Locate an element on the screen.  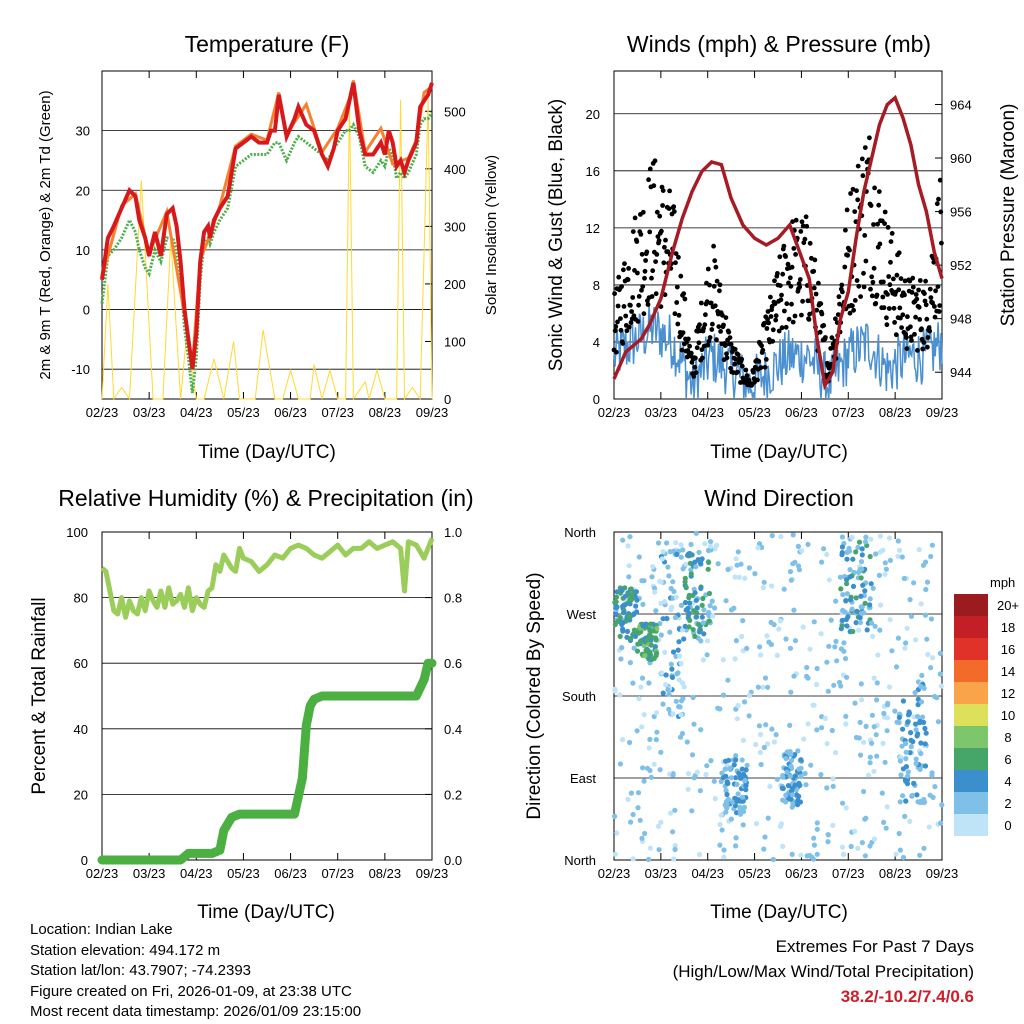
colorbar-swatch is located at coordinates (971, 715).